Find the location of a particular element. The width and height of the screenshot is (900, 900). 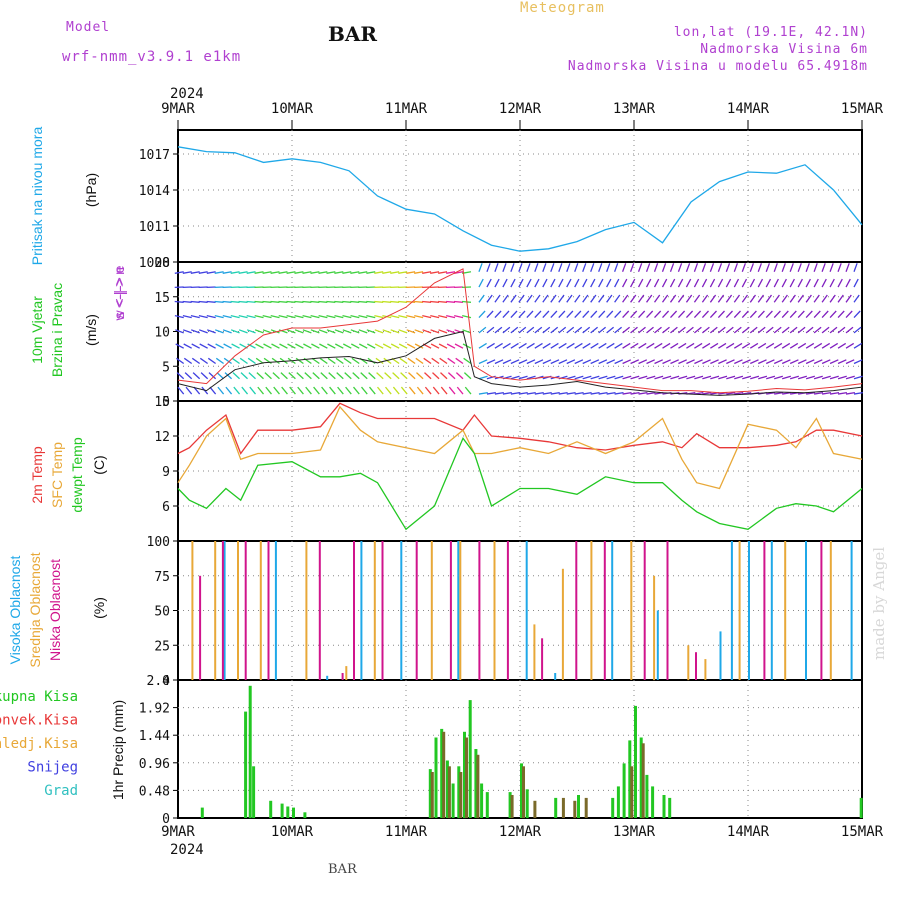

ylabel-mid-cloud: Srednja Oblacnost is located at coordinates (35, 609).